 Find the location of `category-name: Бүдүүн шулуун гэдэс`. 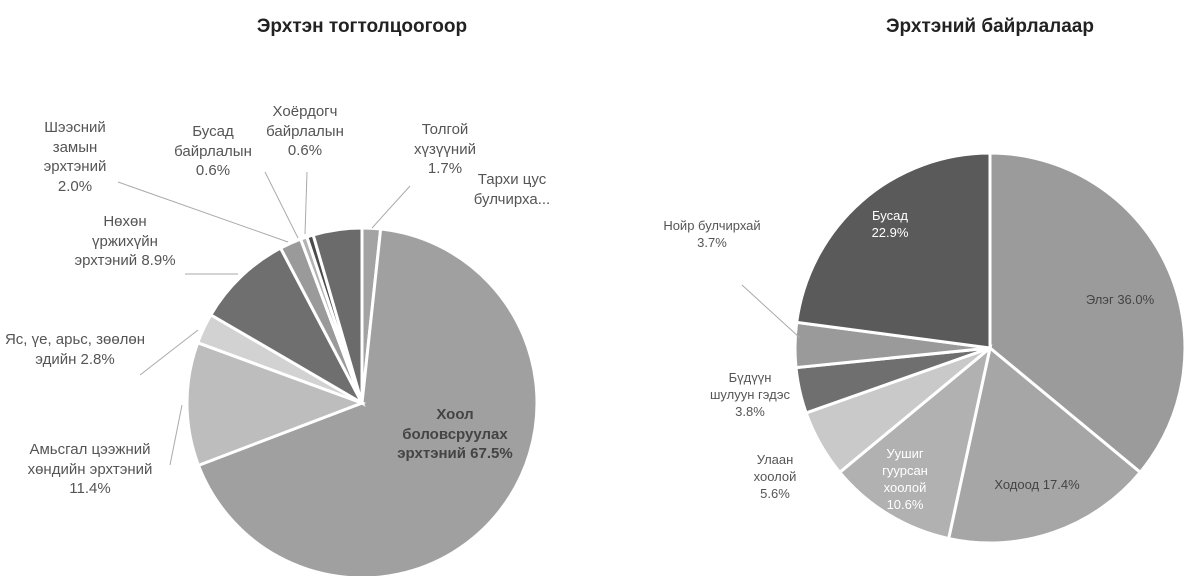

category-name: Бүдүүн шулуун гэдэс is located at coordinates (750, 386).